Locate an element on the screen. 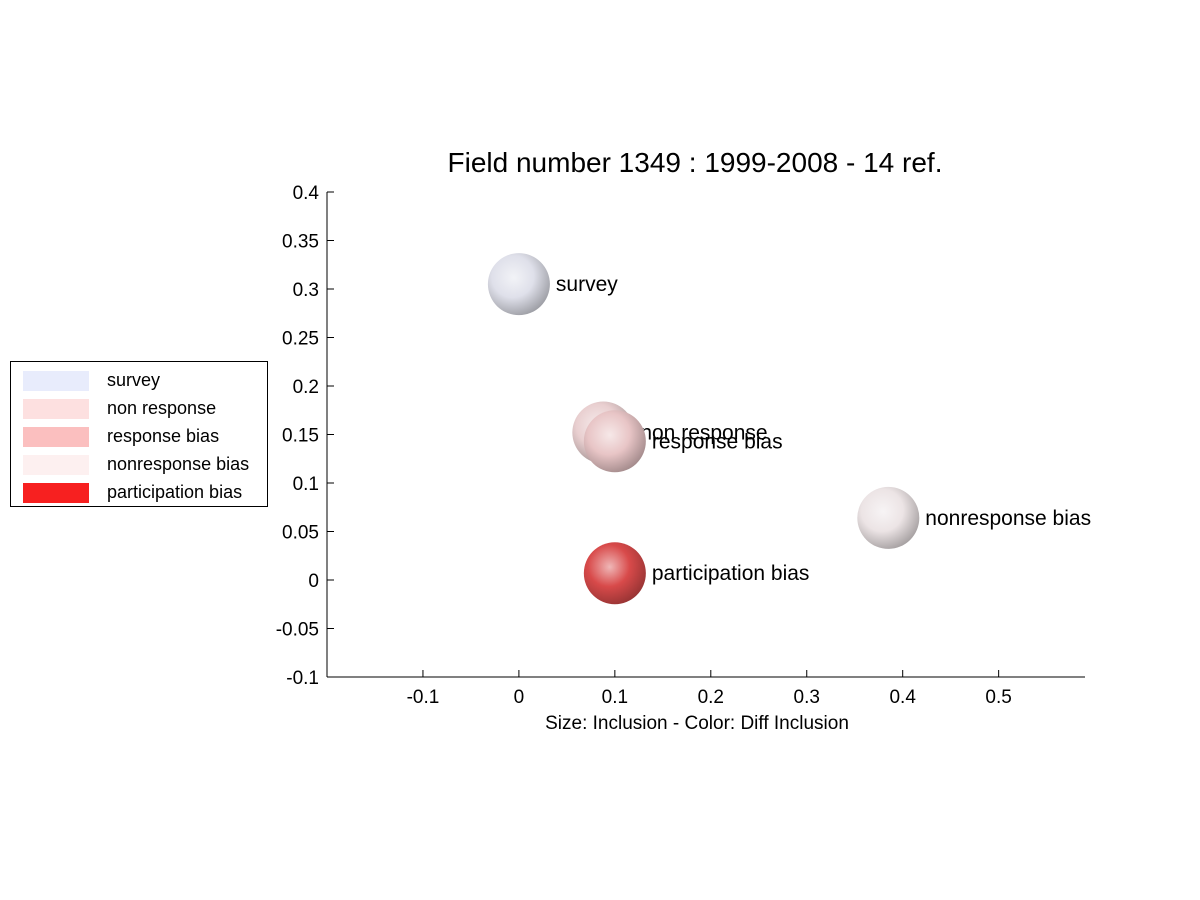 This screenshot has height=900, width=1200. x-tick-label: 0.5 is located at coordinates (998, 697).